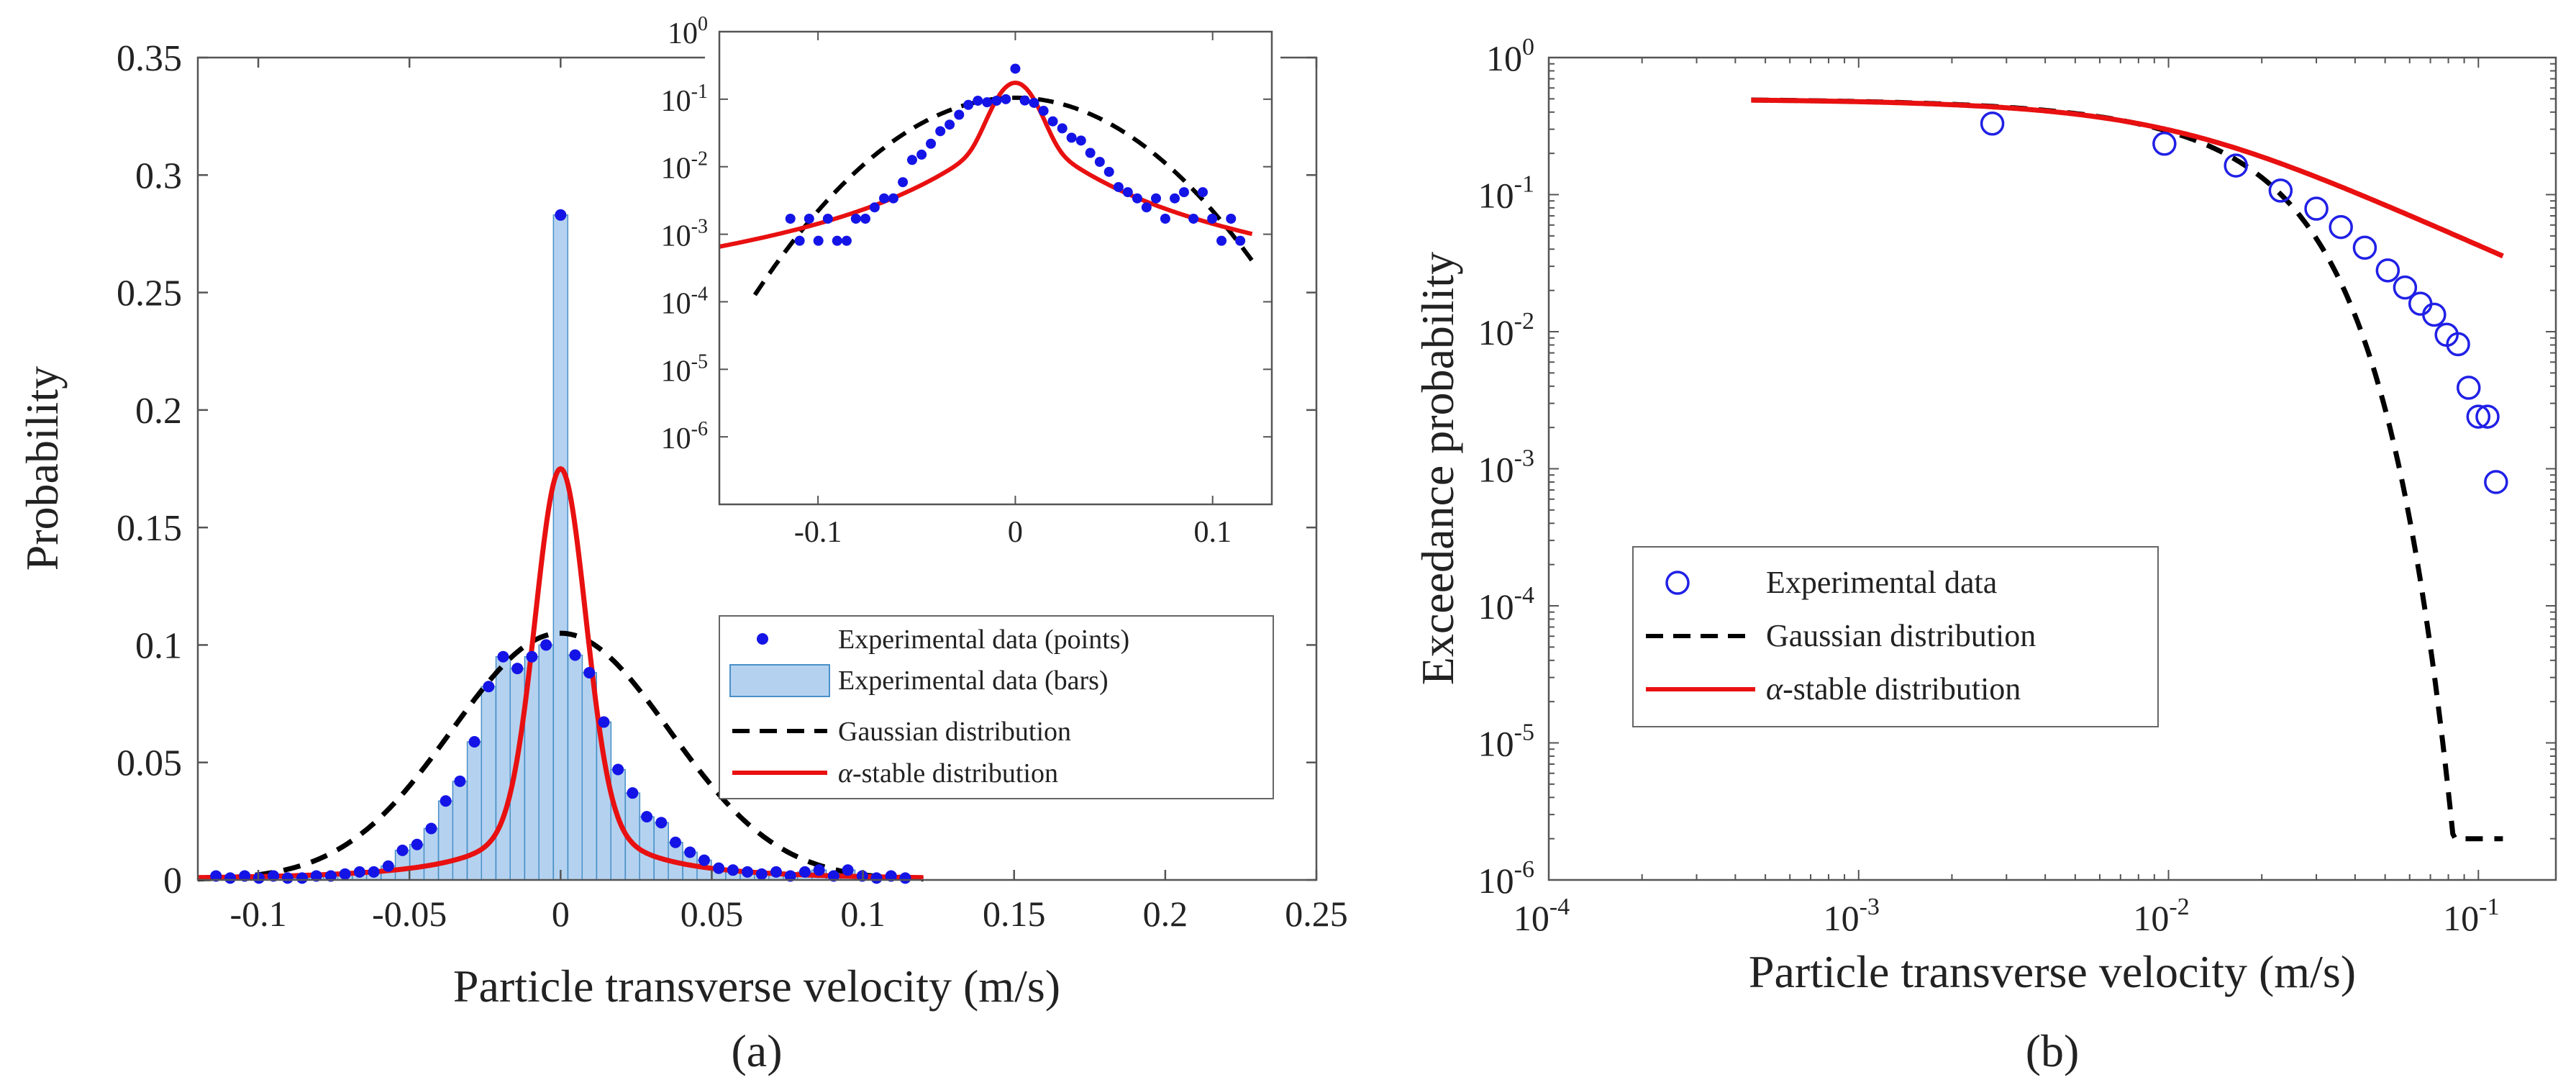 This screenshot has width=2576, height=1085. What do you see at coordinates (172, 881) in the screenshot?
I see `y-tick-label: 0` at bounding box center [172, 881].